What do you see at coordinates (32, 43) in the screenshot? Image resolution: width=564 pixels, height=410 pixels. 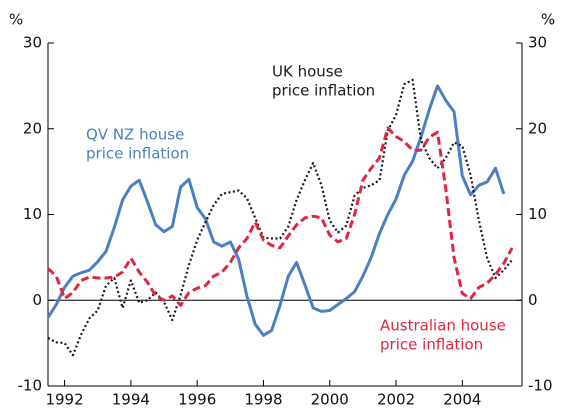 I see `y-tick-label: 30` at bounding box center [32, 43].